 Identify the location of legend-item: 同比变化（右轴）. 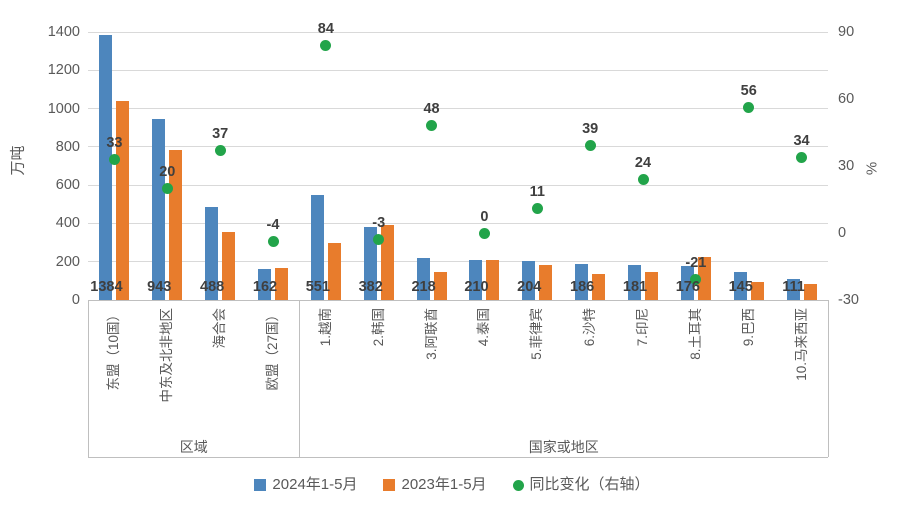
(581, 485).